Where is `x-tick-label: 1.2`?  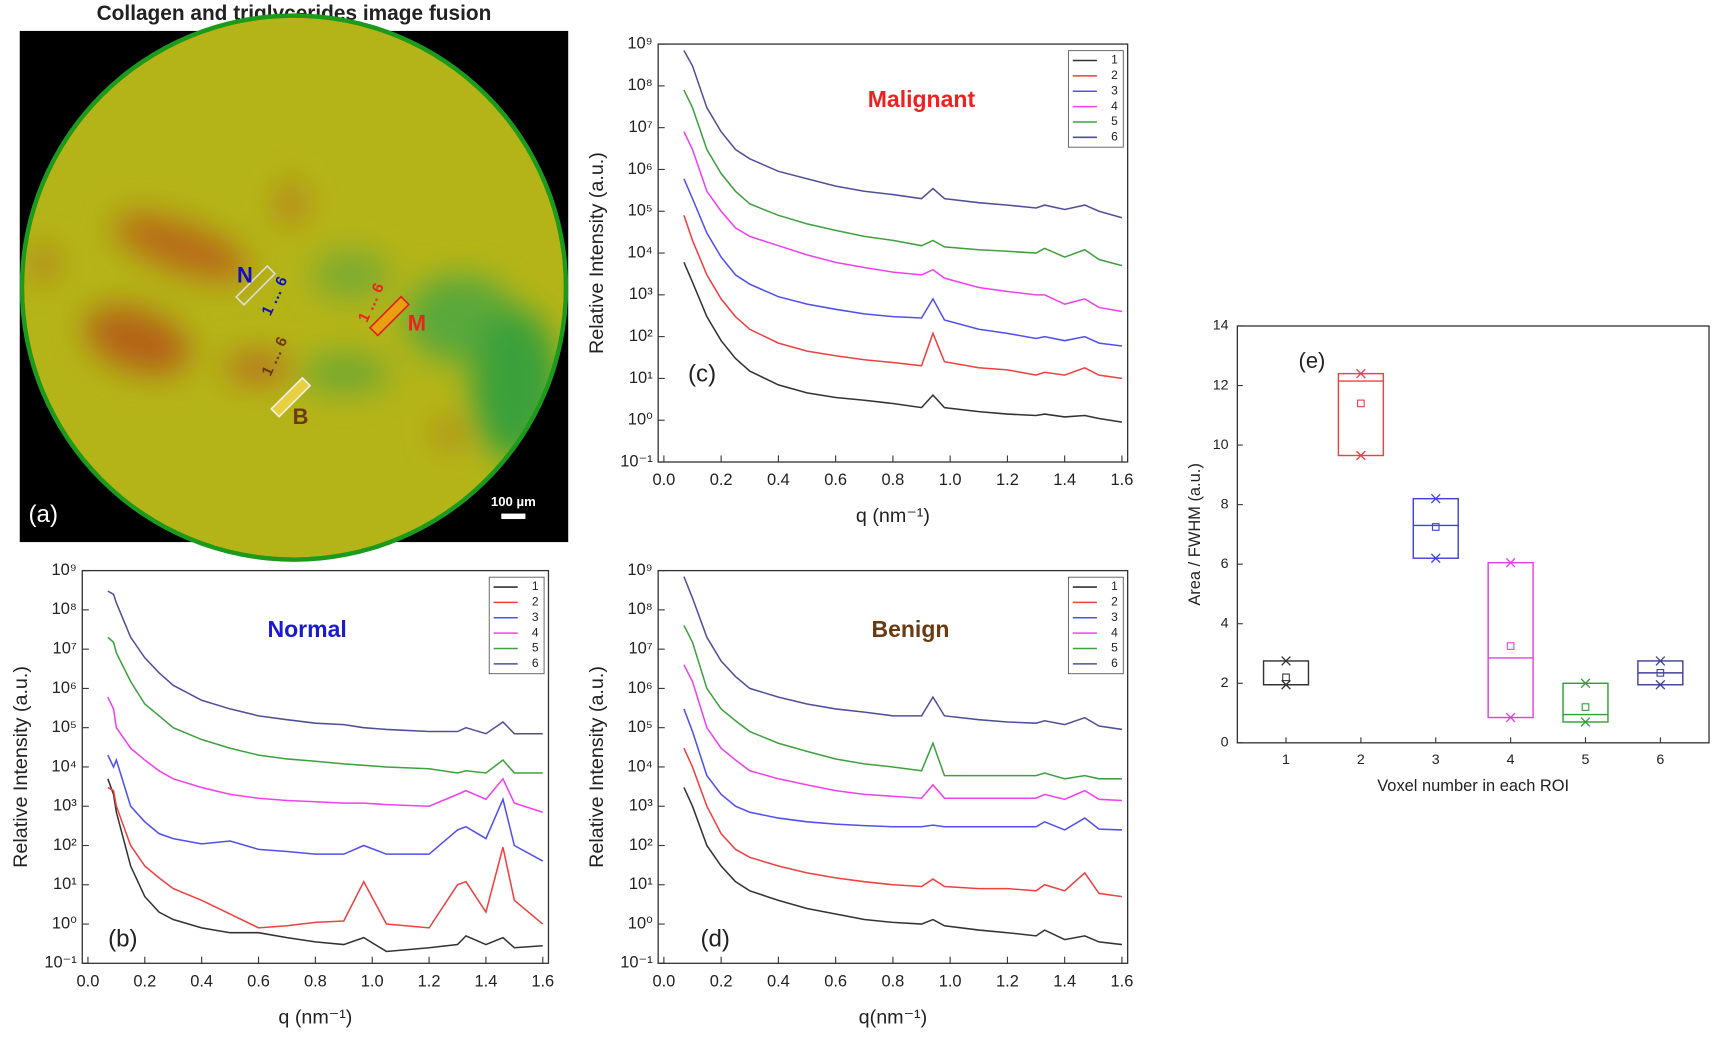
x-tick-label: 1.2 is located at coordinates (1007, 480).